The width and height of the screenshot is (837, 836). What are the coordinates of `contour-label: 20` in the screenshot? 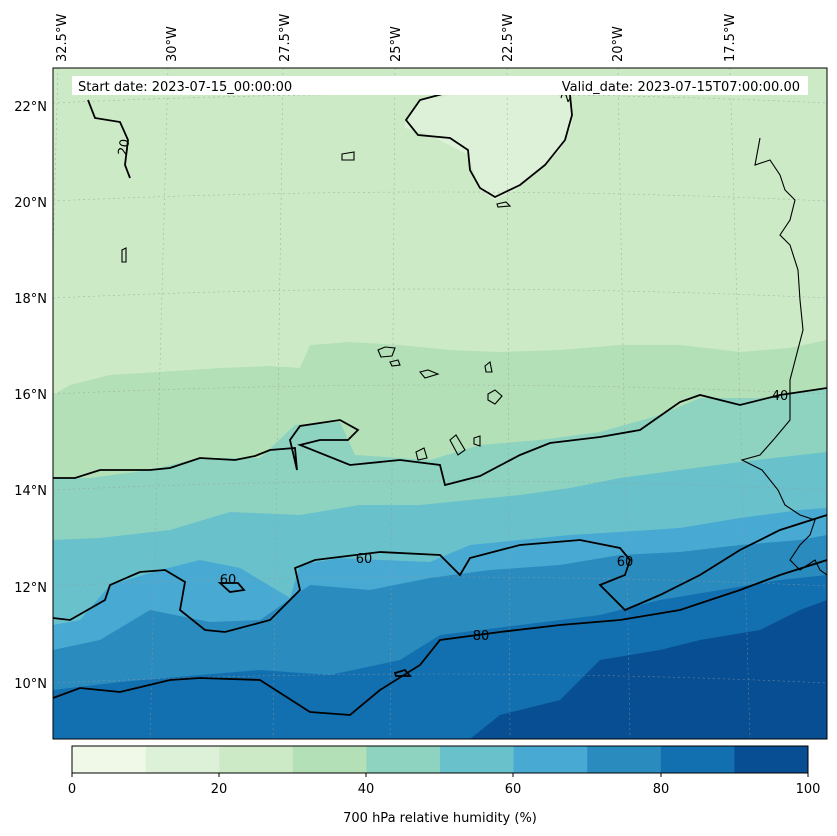 It's located at (125, 147).